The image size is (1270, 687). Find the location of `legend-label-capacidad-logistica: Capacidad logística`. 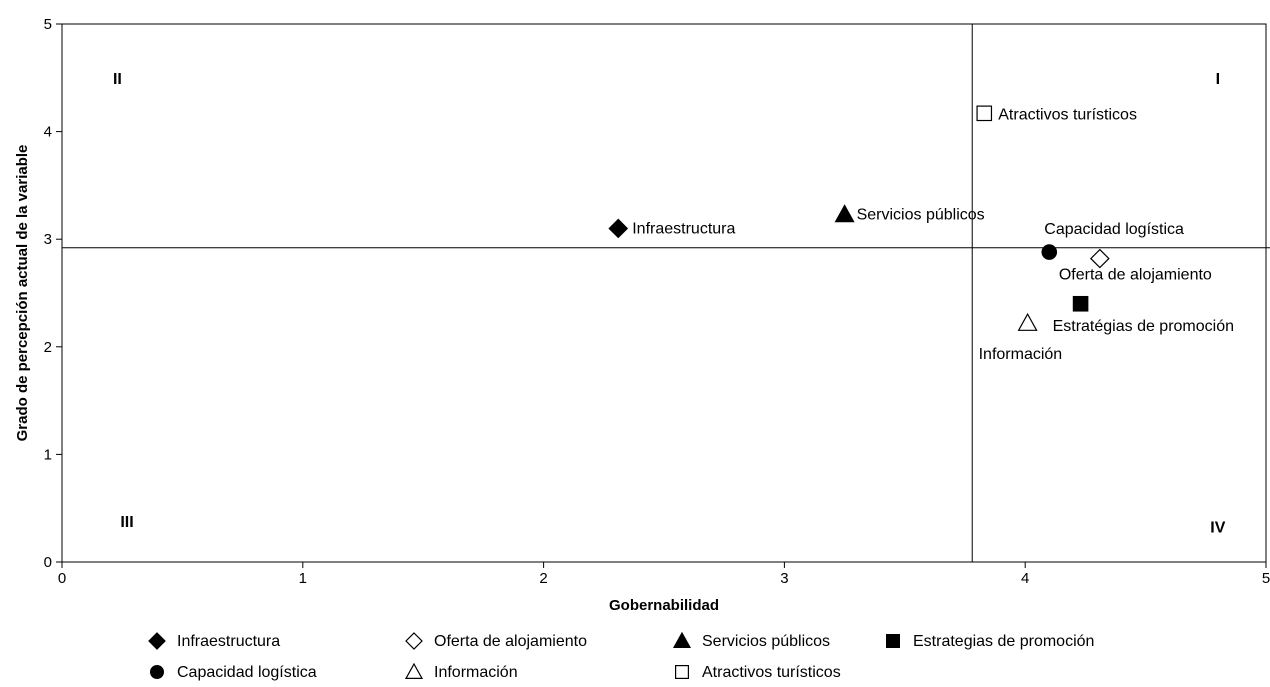

legend-label-capacidad-logistica: Capacidad logística is located at coordinates (247, 672).